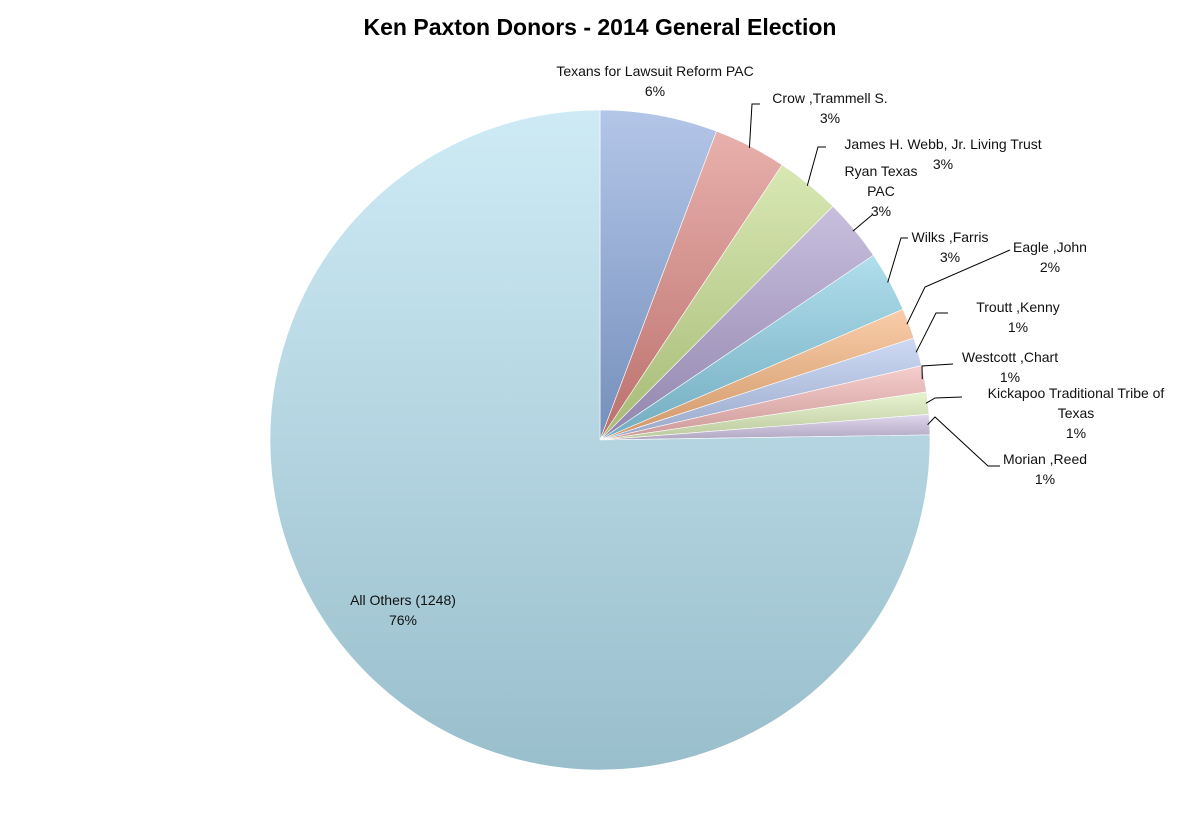 This screenshot has height=833, width=1200. What do you see at coordinates (881, 211) in the screenshot?
I see `slice-percent-3: 3%` at bounding box center [881, 211].